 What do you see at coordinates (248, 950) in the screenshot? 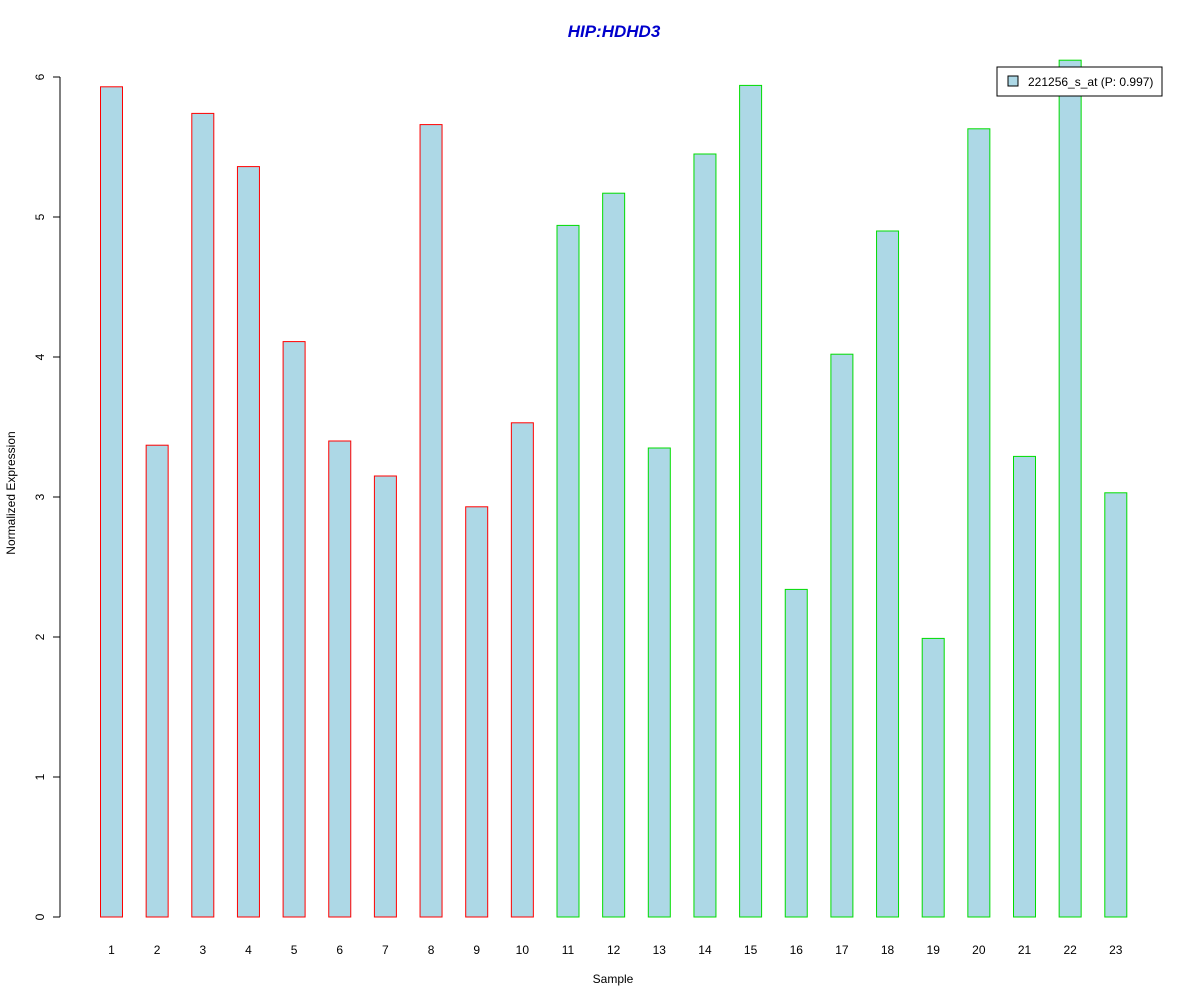
I see `x-tick-label: 4` at bounding box center [248, 950].